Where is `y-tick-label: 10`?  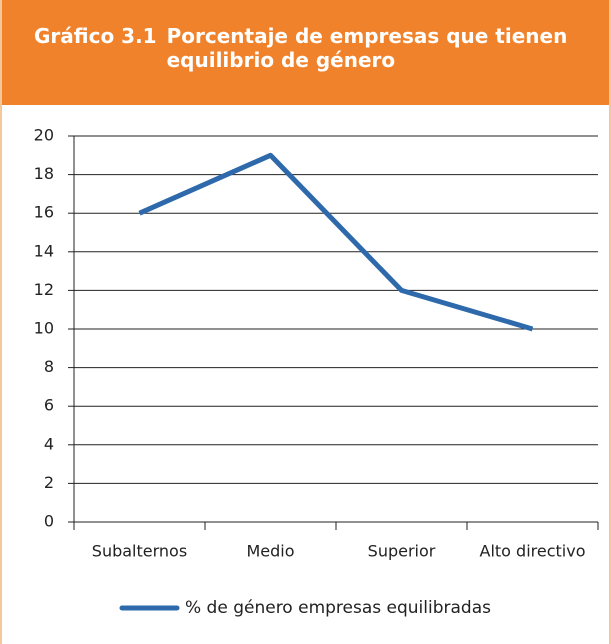
y-tick-label: 10 is located at coordinates (44, 328).